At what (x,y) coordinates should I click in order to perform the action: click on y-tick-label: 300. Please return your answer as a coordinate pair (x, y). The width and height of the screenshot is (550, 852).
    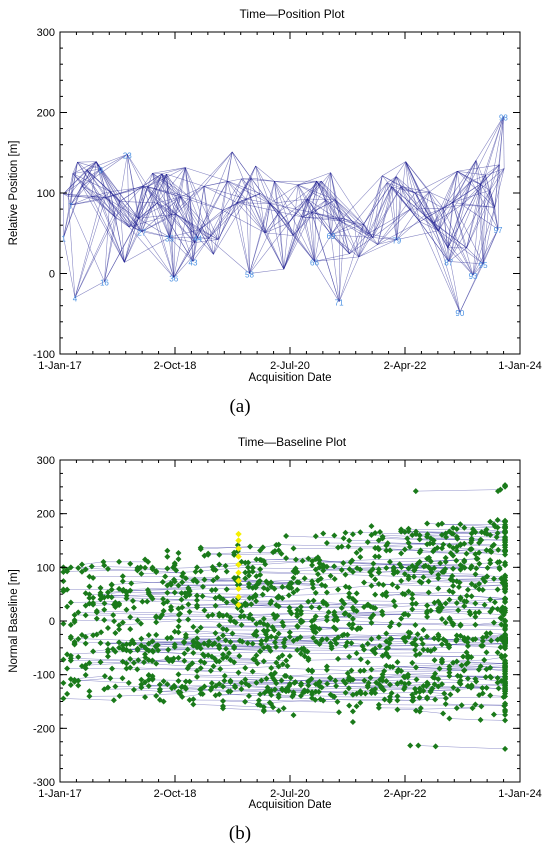
    Looking at the image, I should click on (46, 461).